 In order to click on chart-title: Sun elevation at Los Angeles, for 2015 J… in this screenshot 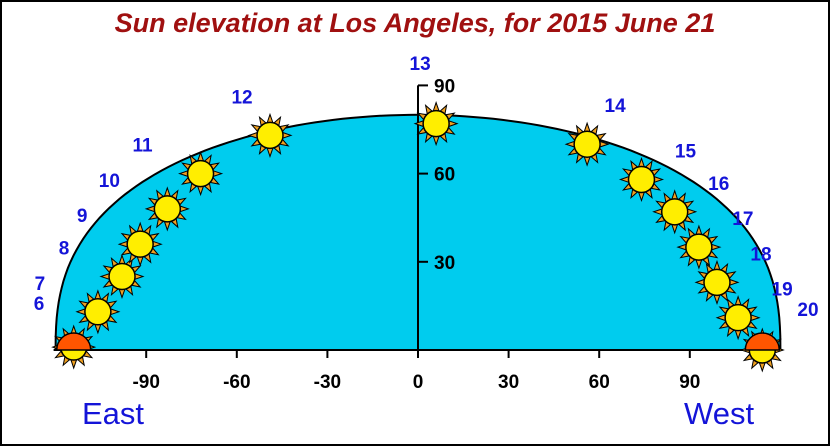, I will do `click(415, 23)`.